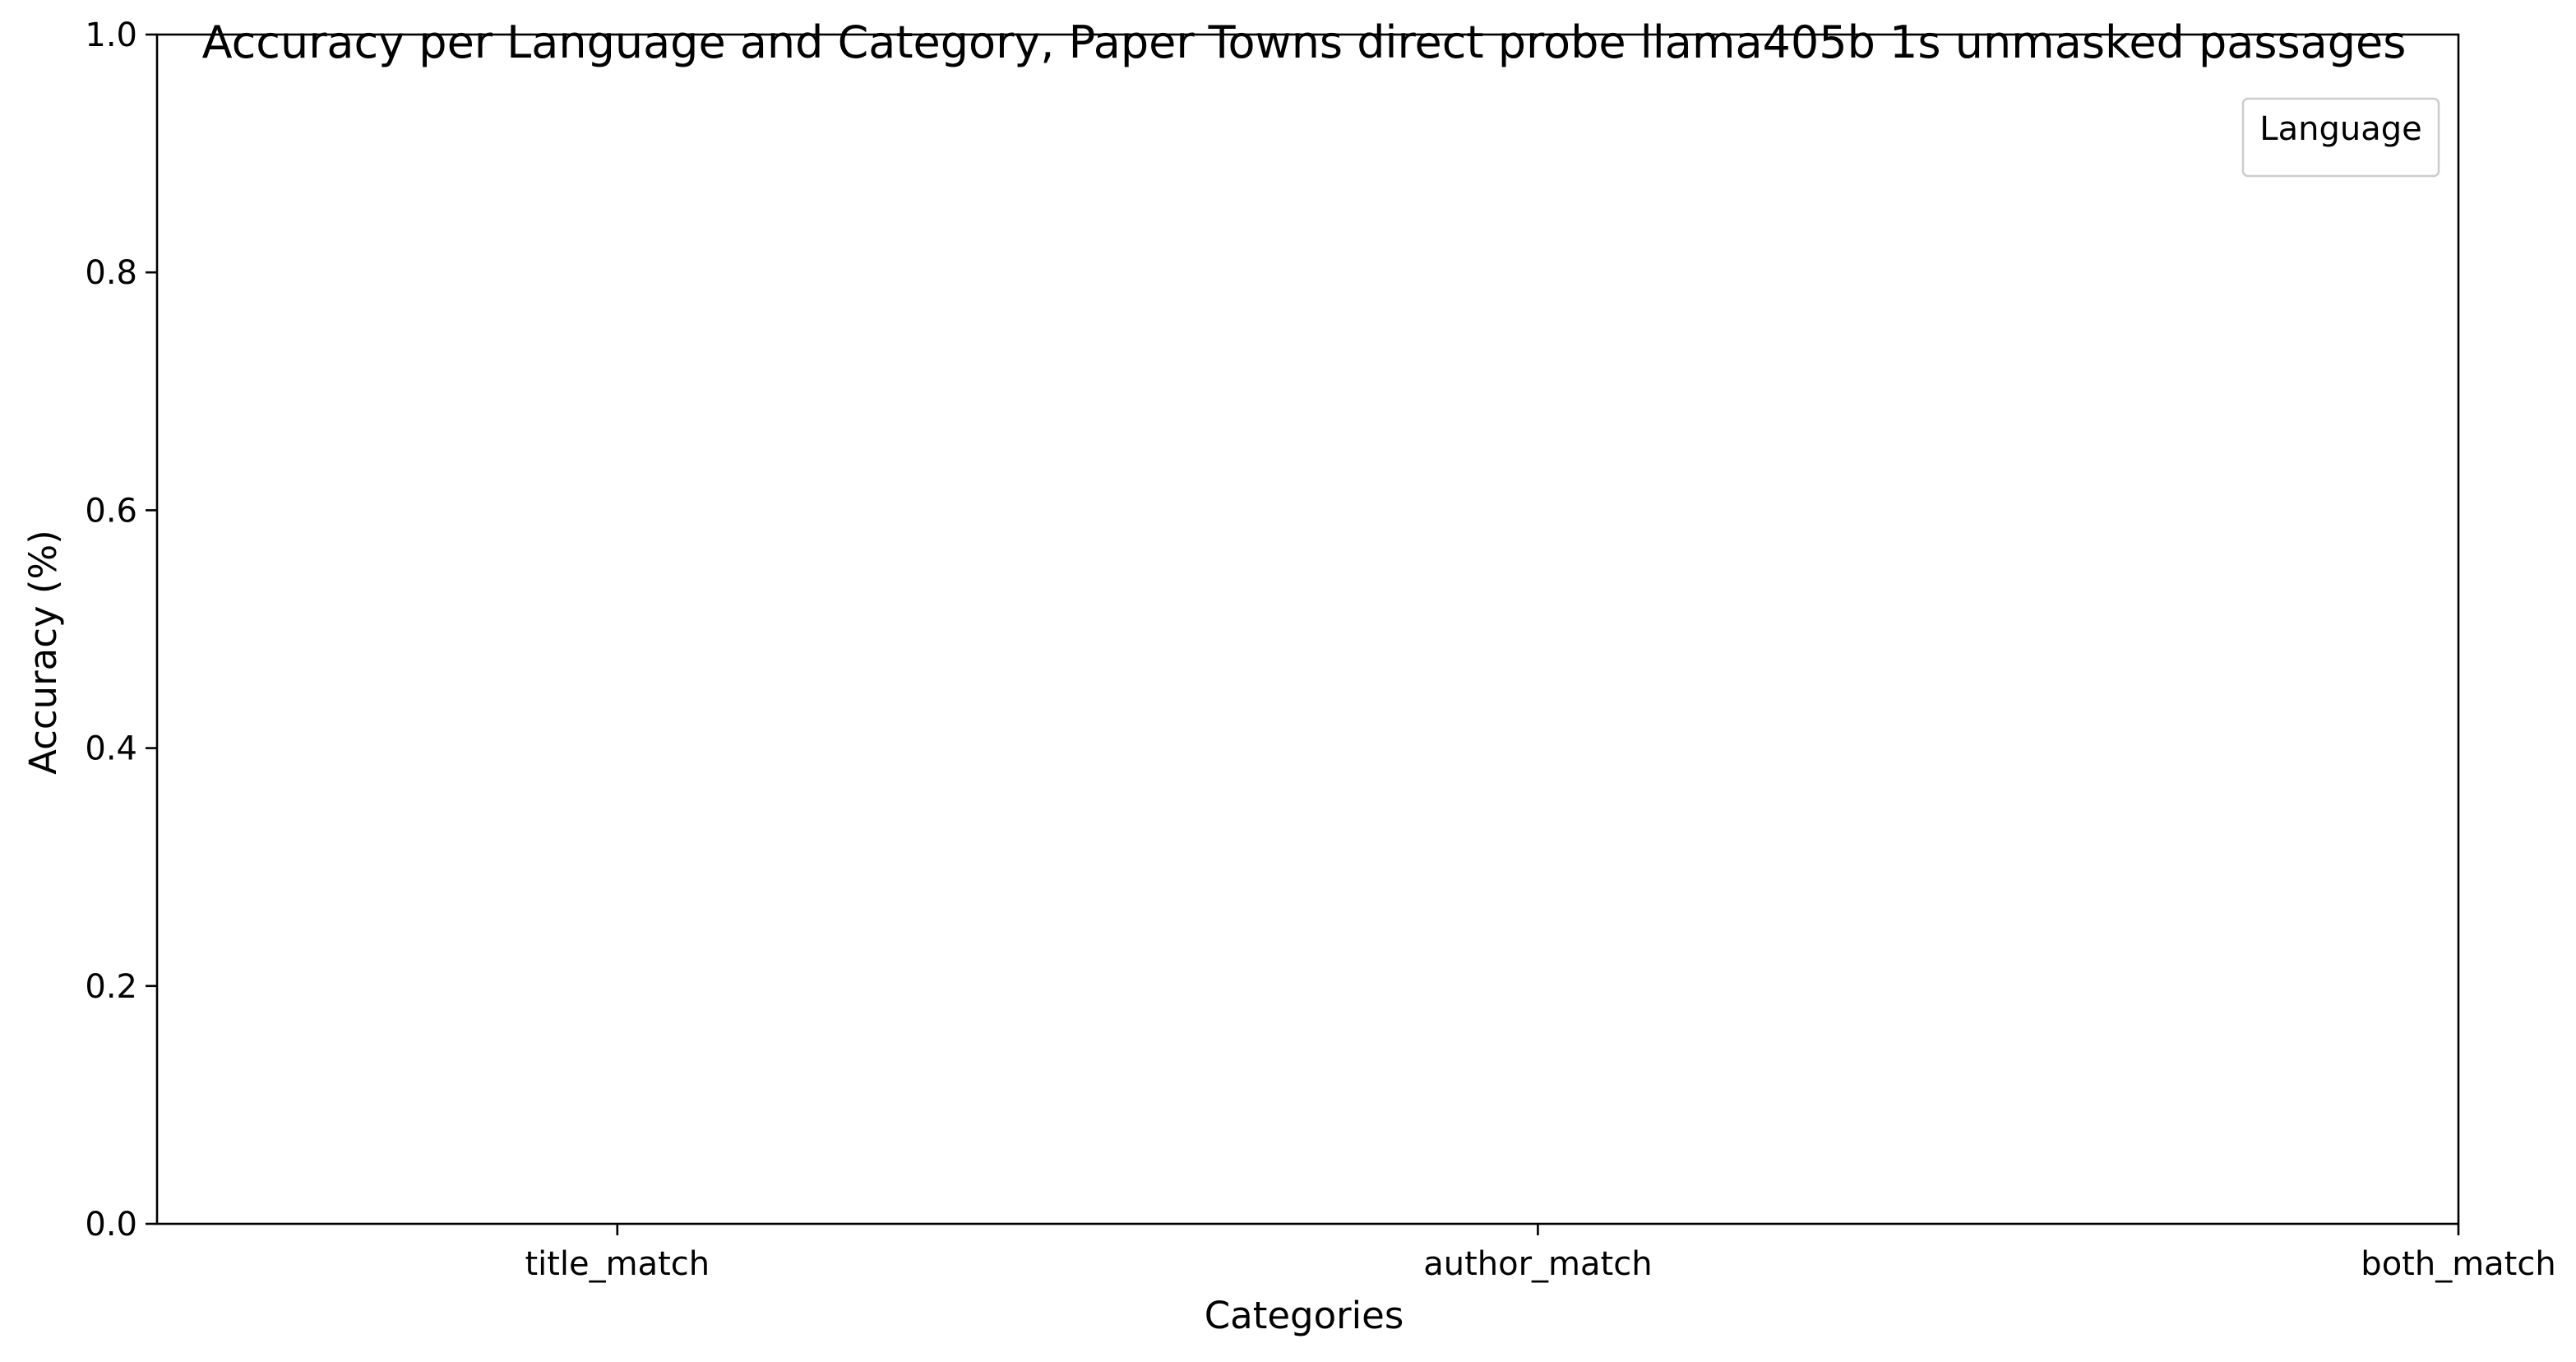  Describe the element at coordinates (111, 273) in the screenshot. I see `y-tick-label: 0.8` at that location.